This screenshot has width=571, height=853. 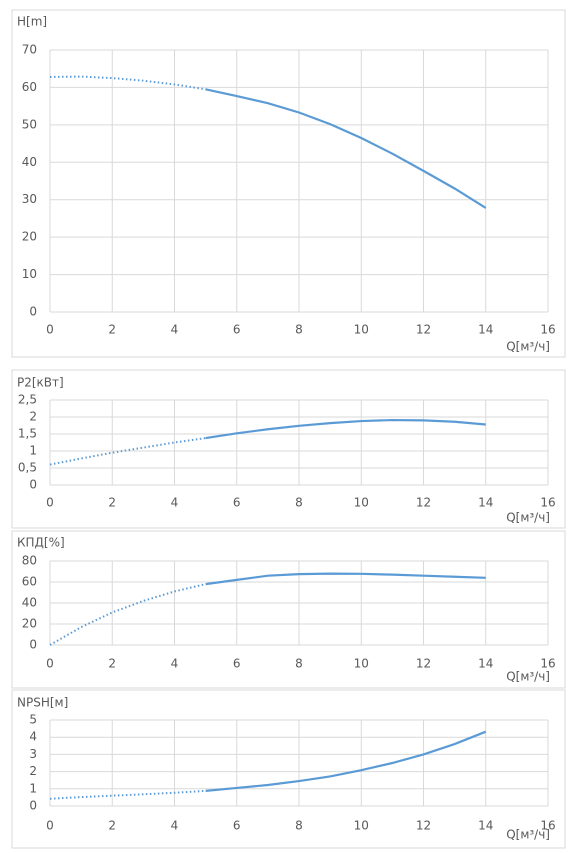 What do you see at coordinates (33, 754) in the screenshot?
I see `y-tick-label: 3` at bounding box center [33, 754].